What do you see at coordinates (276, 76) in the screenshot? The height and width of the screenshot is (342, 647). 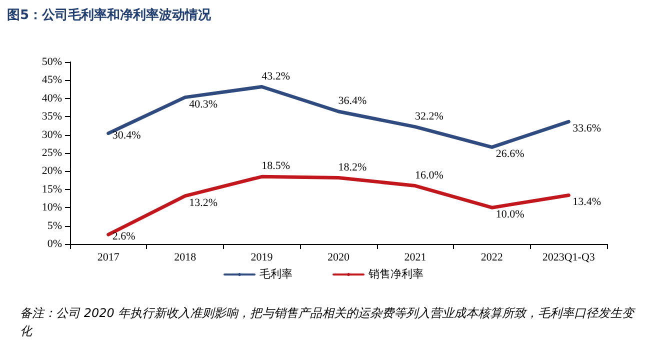 I see `data-label: 43.2%` at bounding box center [276, 76].